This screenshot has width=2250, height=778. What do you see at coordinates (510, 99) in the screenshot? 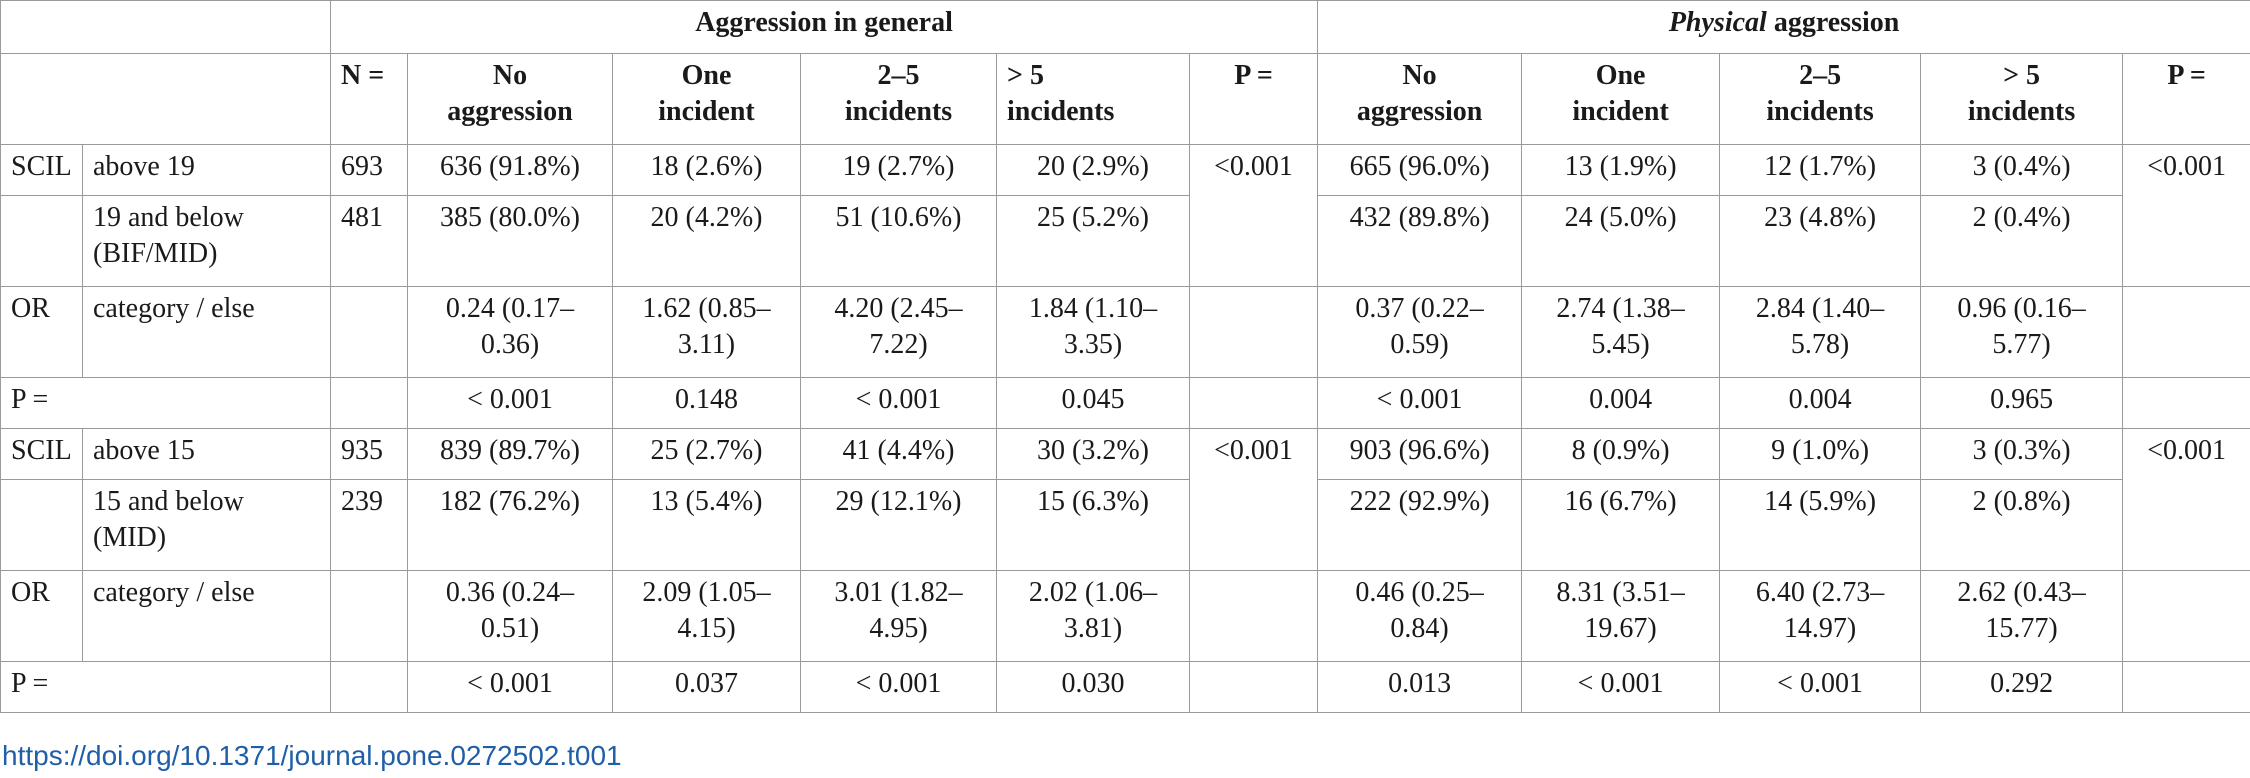
I see `col-no-aggression-general: No aggression` at bounding box center [510, 99].